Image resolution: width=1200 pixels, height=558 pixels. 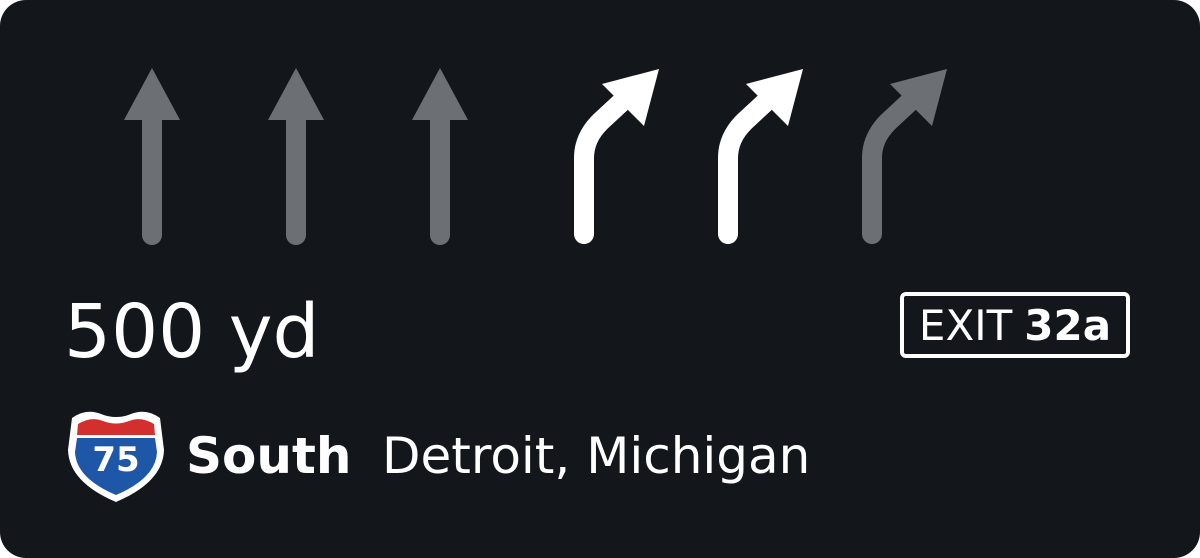 What do you see at coordinates (965, 325) in the screenshot?
I see `exit-label: EXIT` at bounding box center [965, 325].